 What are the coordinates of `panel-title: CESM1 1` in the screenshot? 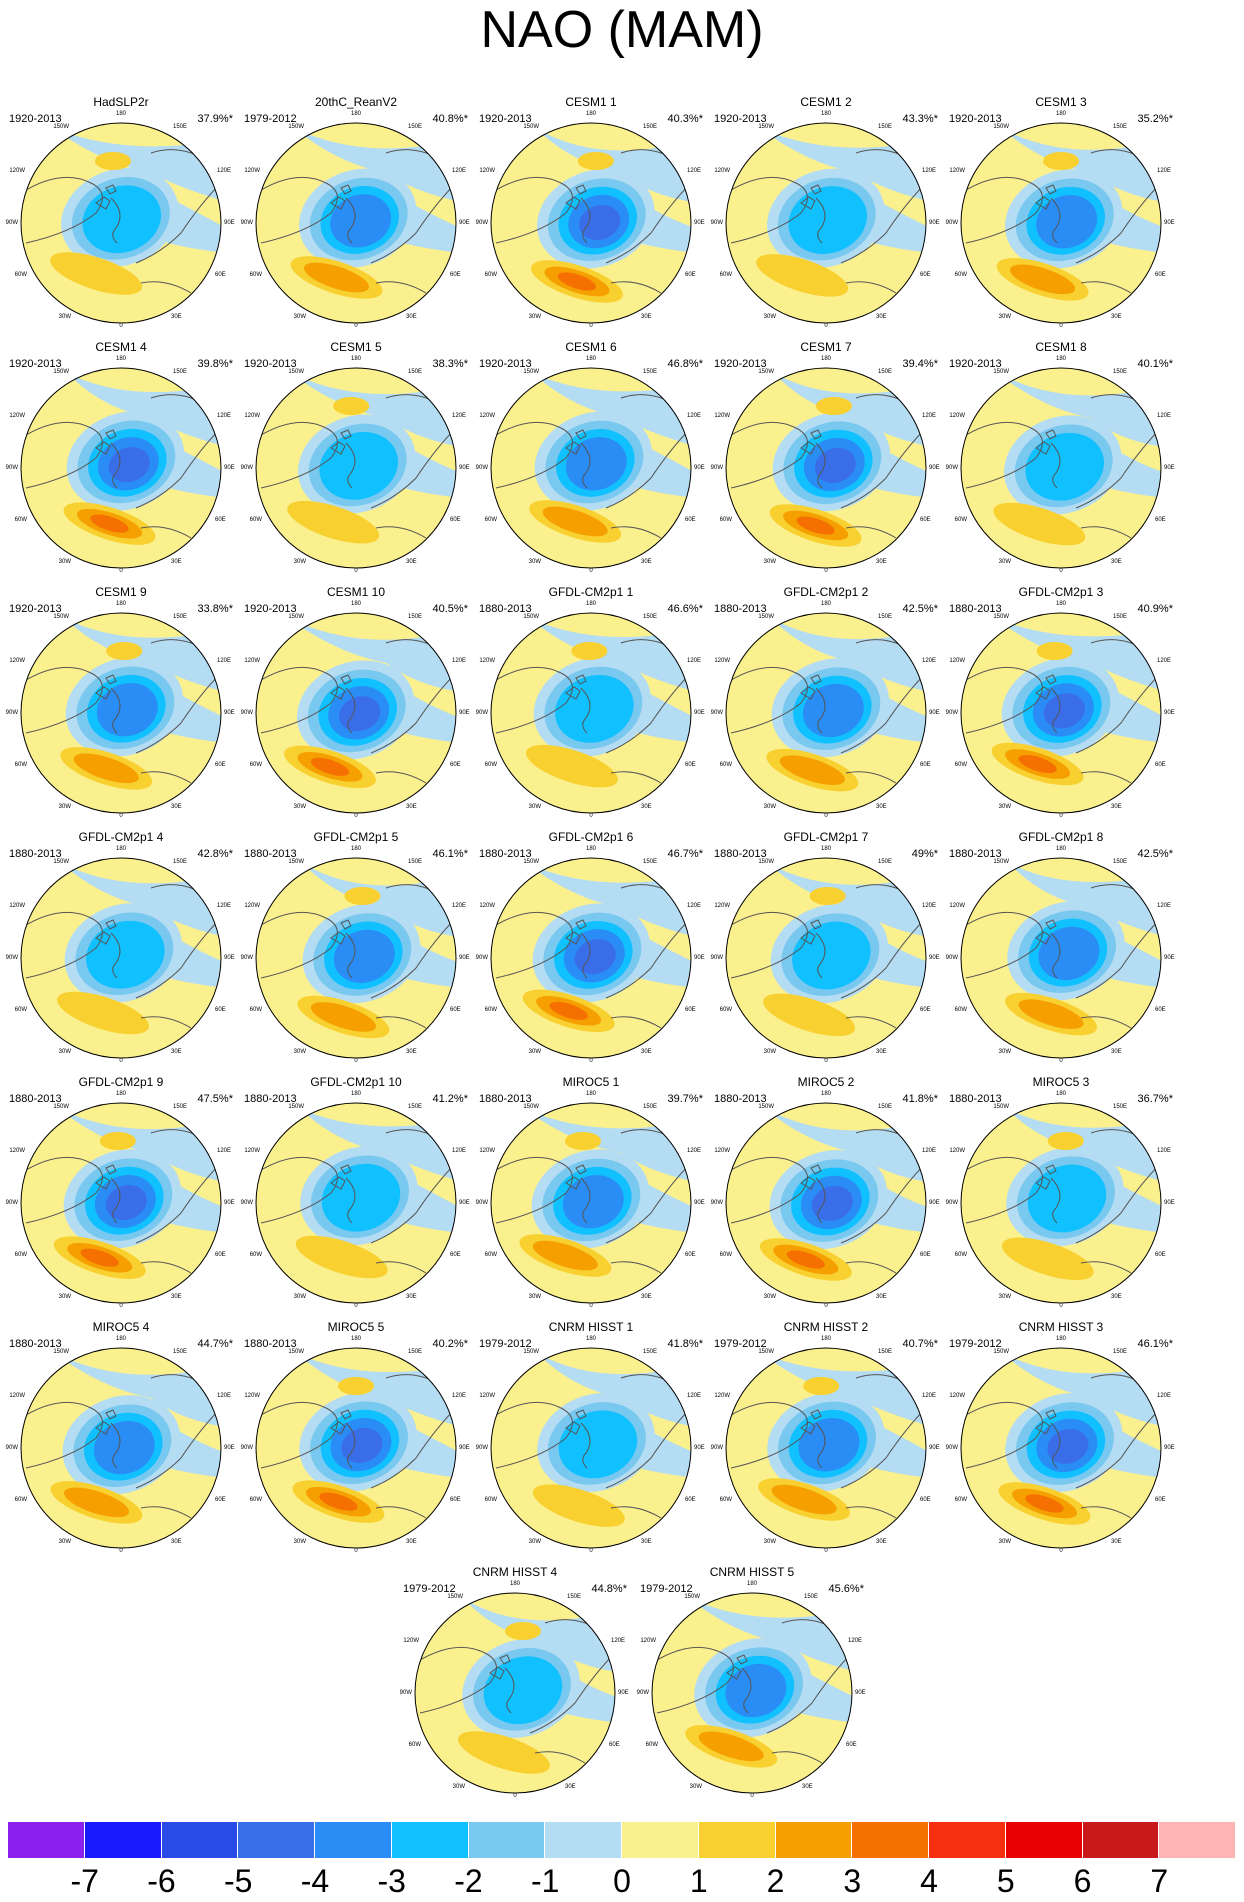 It's located at (591, 102).